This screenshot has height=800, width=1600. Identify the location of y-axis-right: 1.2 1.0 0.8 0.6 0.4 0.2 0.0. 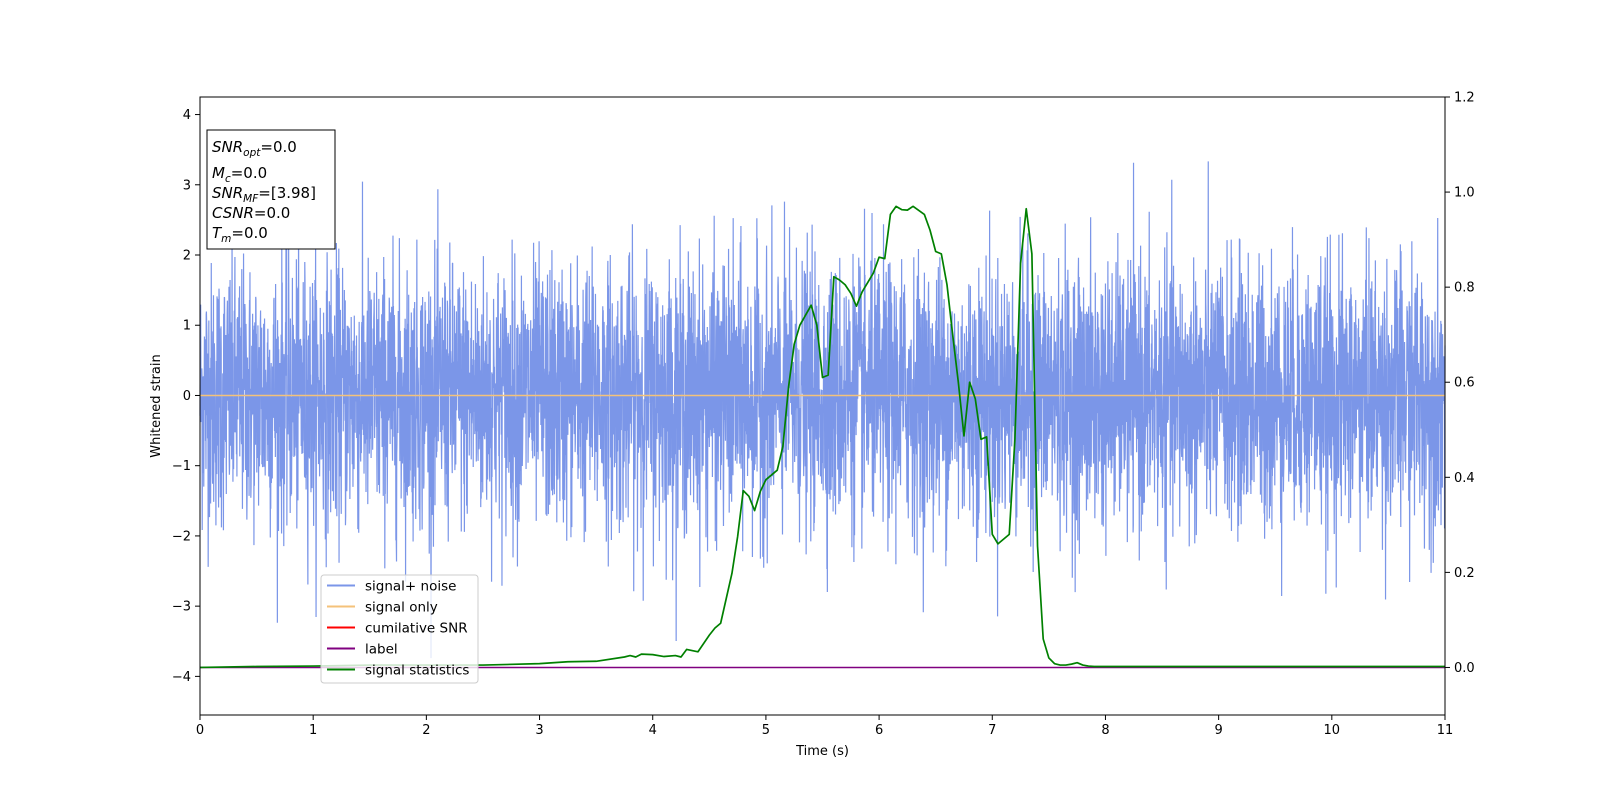
(1460, 383).